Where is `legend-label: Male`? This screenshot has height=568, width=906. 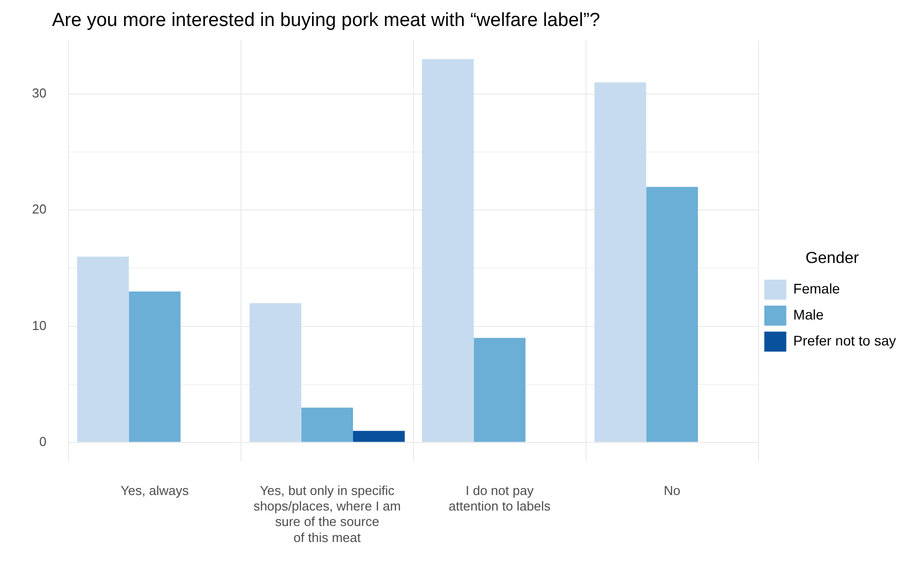 legend-label: Male is located at coordinates (808, 314).